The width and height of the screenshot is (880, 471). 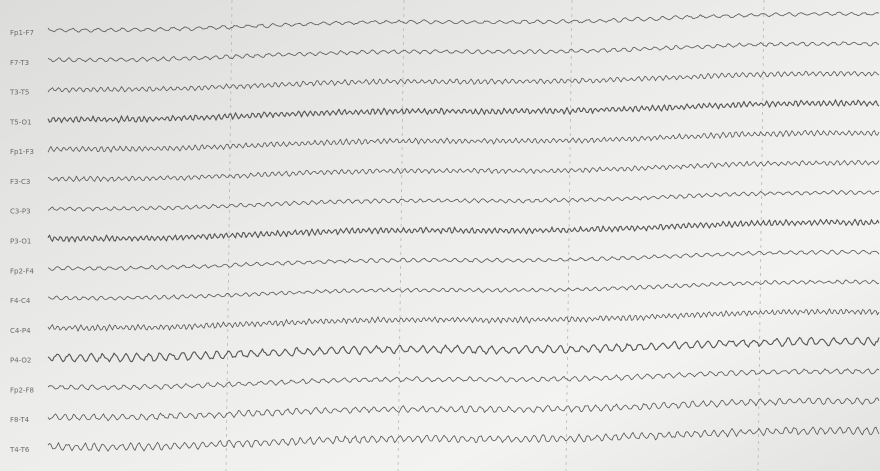 What do you see at coordinates (20, 361) in the screenshot?
I see `channel-label: P4-O2` at bounding box center [20, 361].